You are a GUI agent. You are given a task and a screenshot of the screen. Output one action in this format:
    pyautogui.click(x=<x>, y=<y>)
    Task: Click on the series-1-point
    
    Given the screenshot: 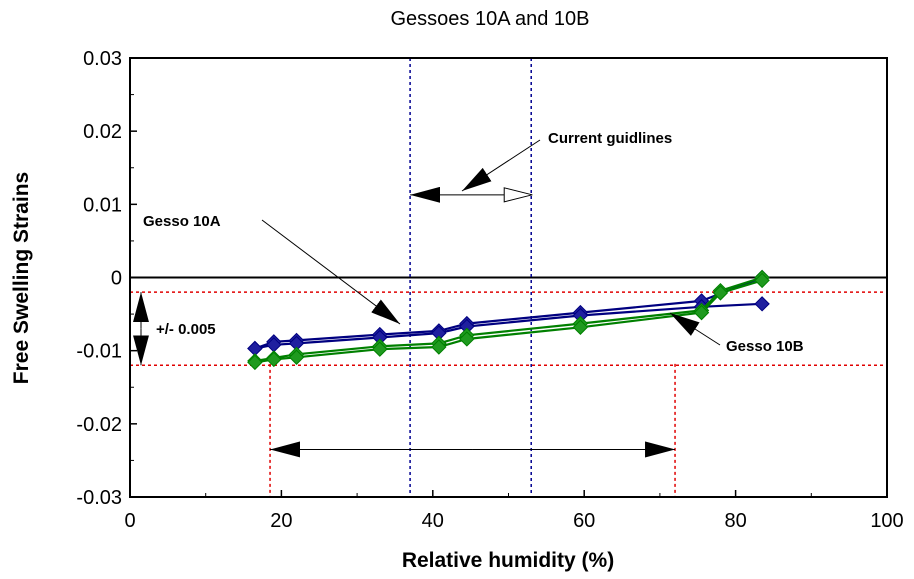 What is the action you would take?
    pyautogui.click(x=762, y=304)
    